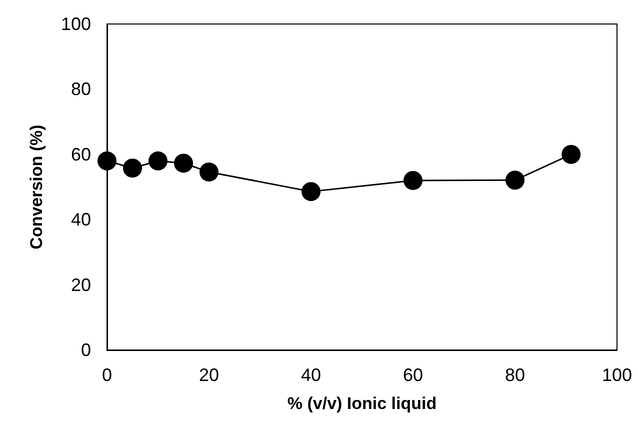 The image size is (638, 446). I want to click on x-tick-label: 60, so click(413, 375).